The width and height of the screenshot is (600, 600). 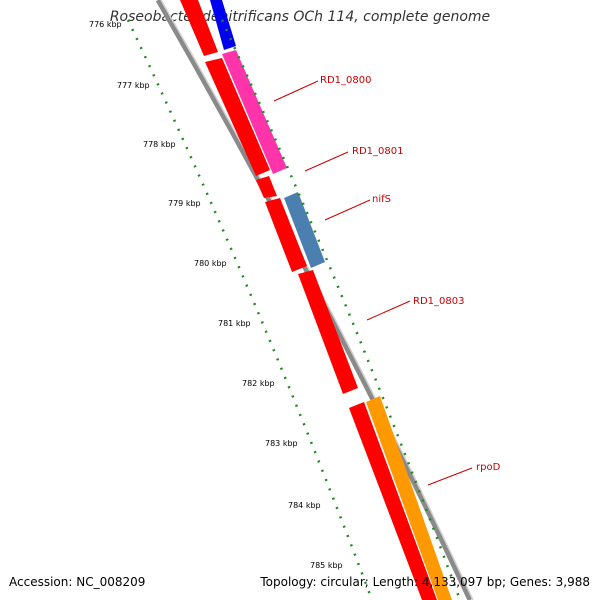 I want to click on gene-rpod, so click(x=409, y=498).